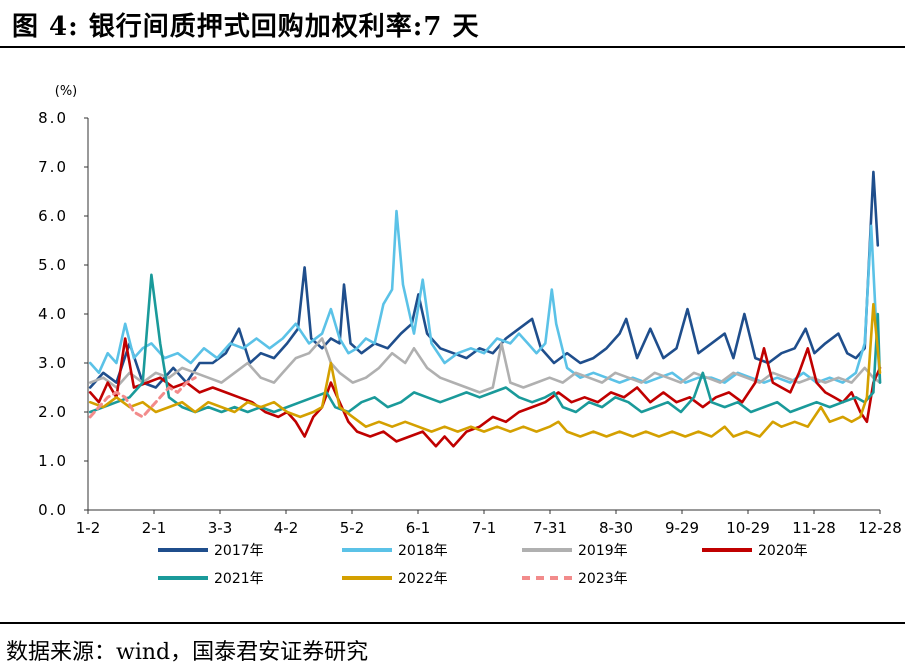  I want to click on y-tick-label: 1.0, so click(53, 461).